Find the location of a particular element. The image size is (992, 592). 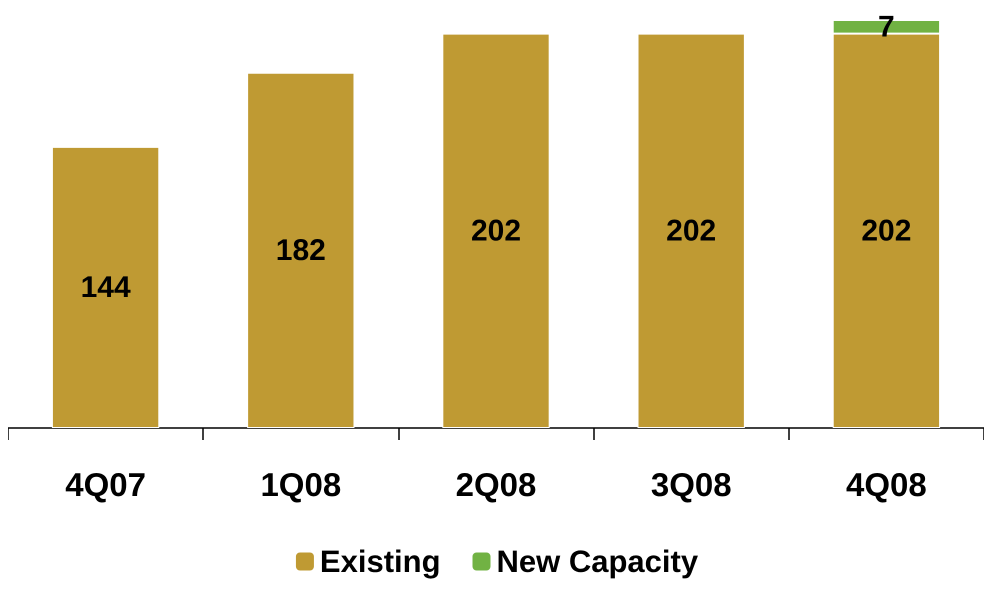

legend-label: New Capacity is located at coordinates (597, 561).